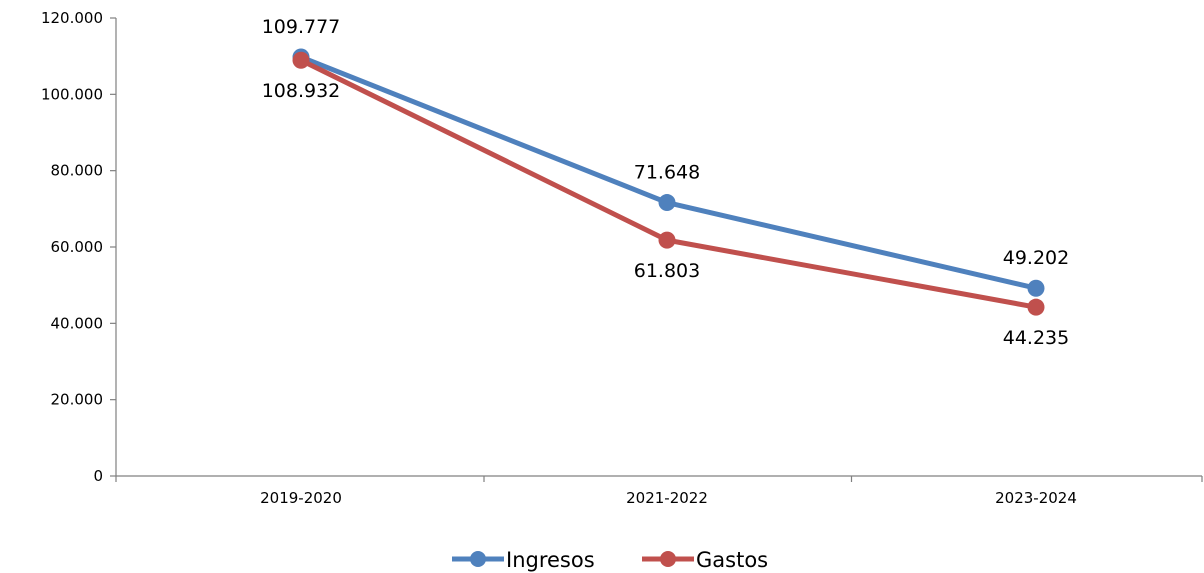 The width and height of the screenshot is (1204, 573). Describe the element at coordinates (98, 476) in the screenshot. I see `y-tick-label: 0` at that location.